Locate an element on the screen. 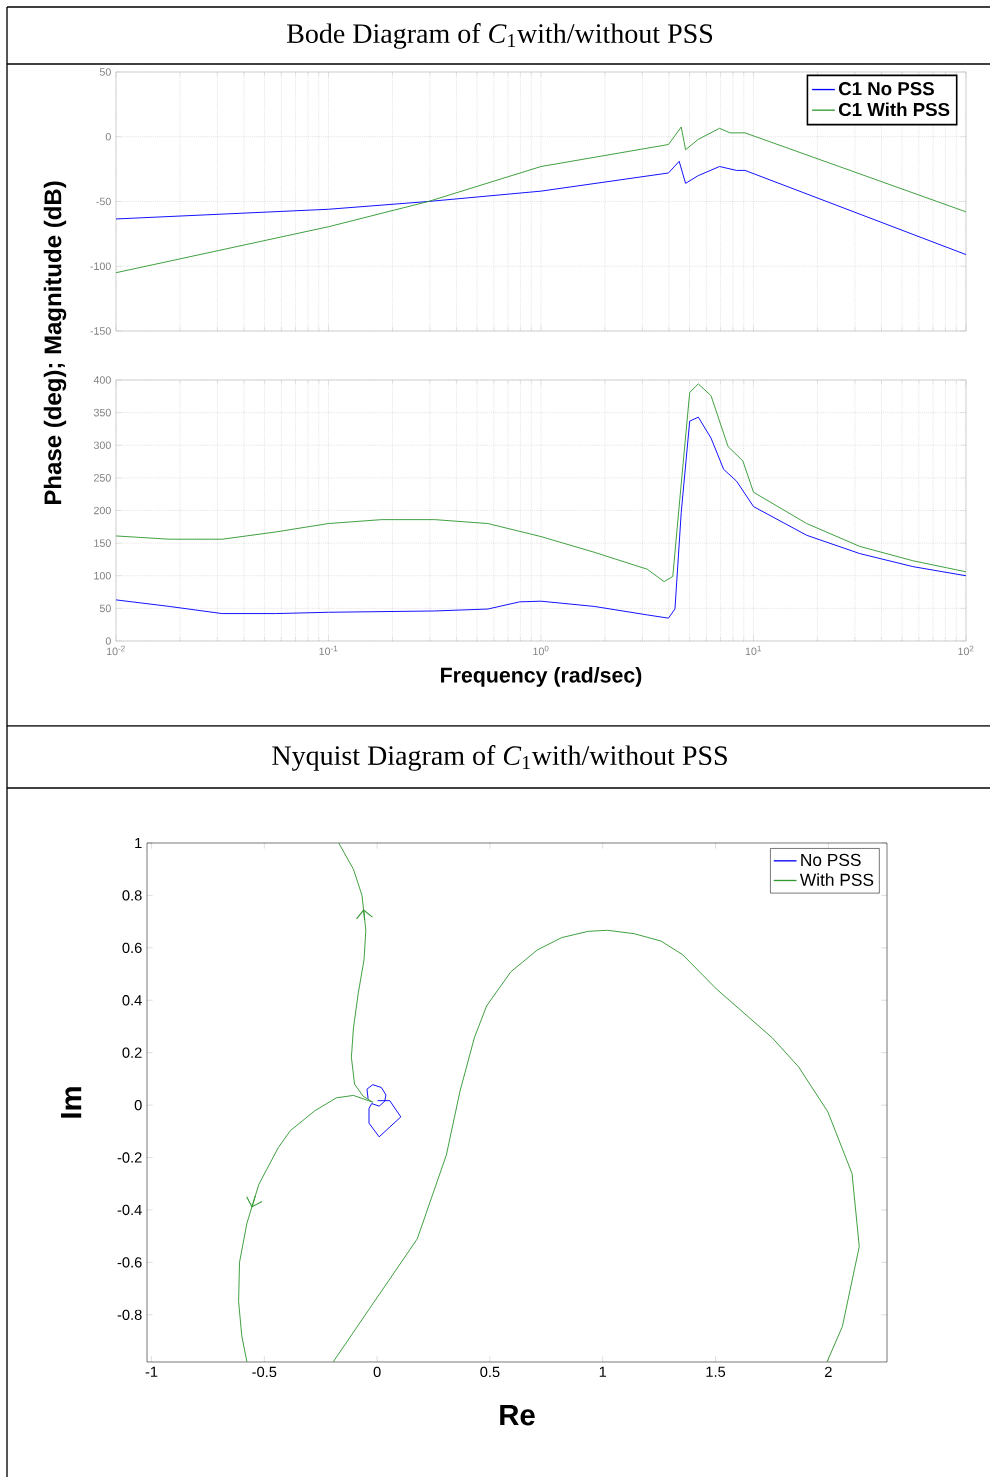 This screenshot has width=990, height=1477. y-tick-label: 150 is located at coordinates (102, 543).